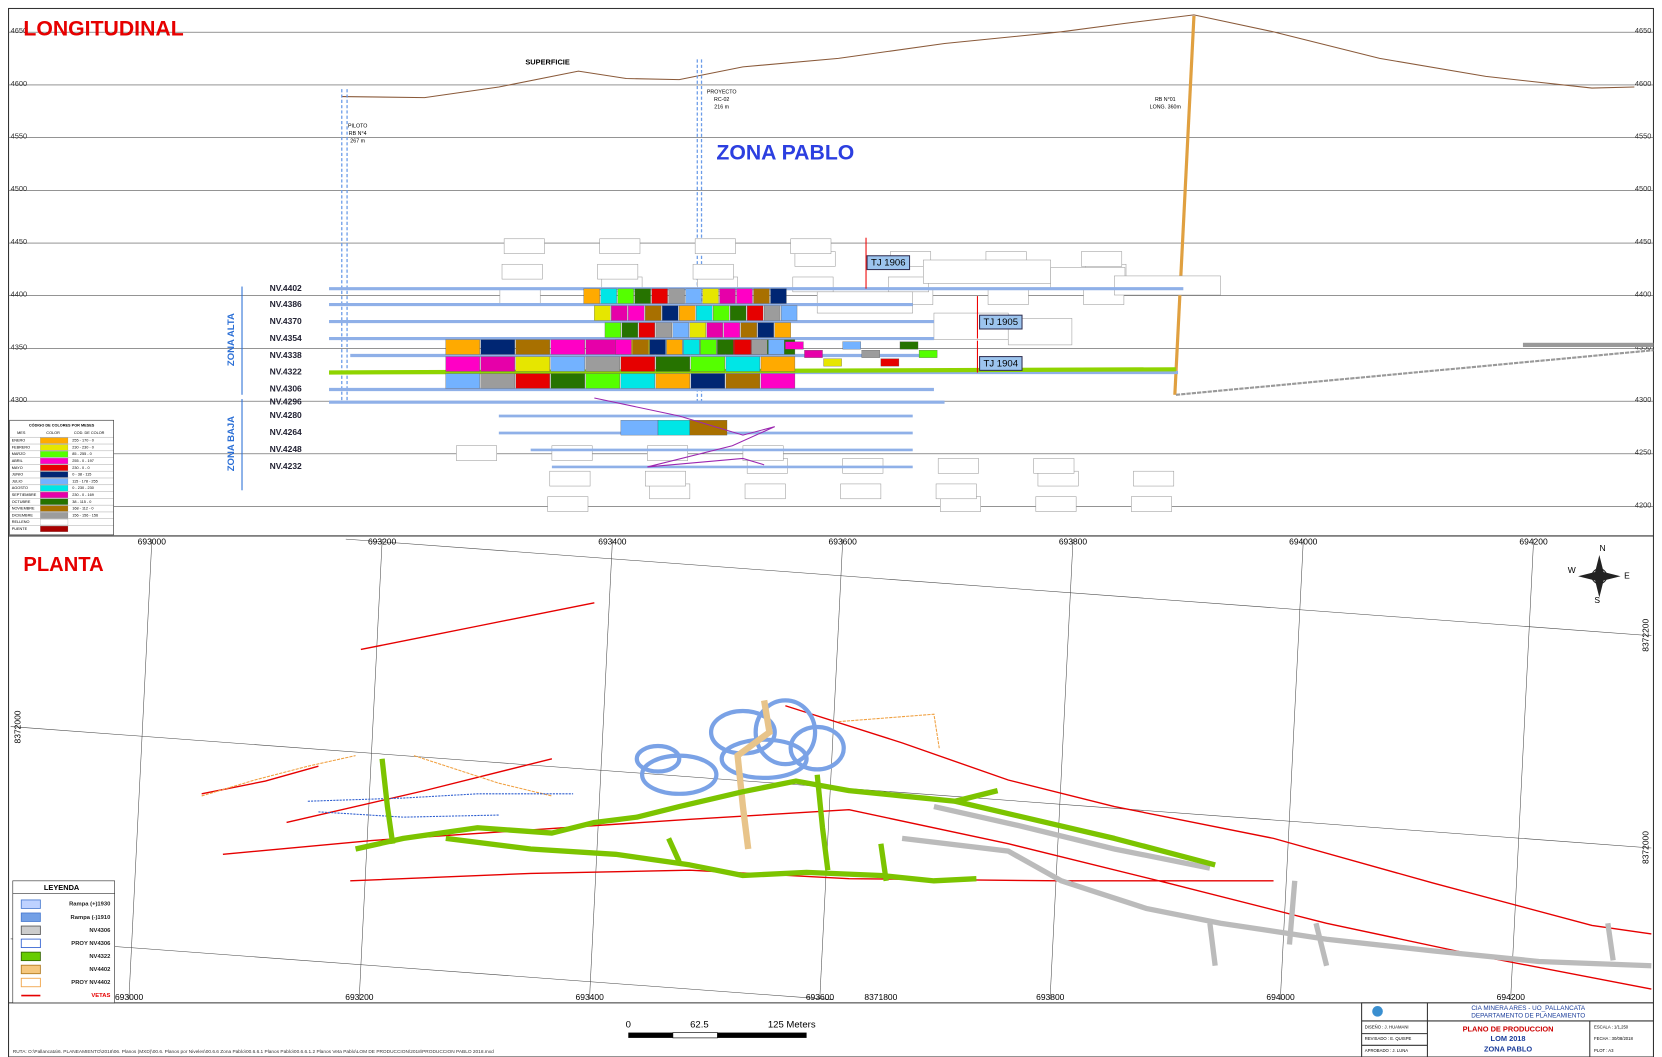 Image resolution: width=1662 pixels, height=1057 pixels. I want to click on elevation-label: 4300, so click(19, 399).